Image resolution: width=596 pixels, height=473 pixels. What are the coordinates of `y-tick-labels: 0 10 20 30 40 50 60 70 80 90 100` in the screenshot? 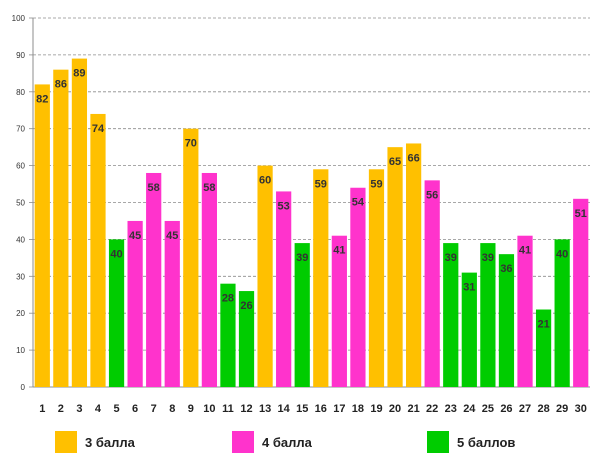 It's located at (19, 203).